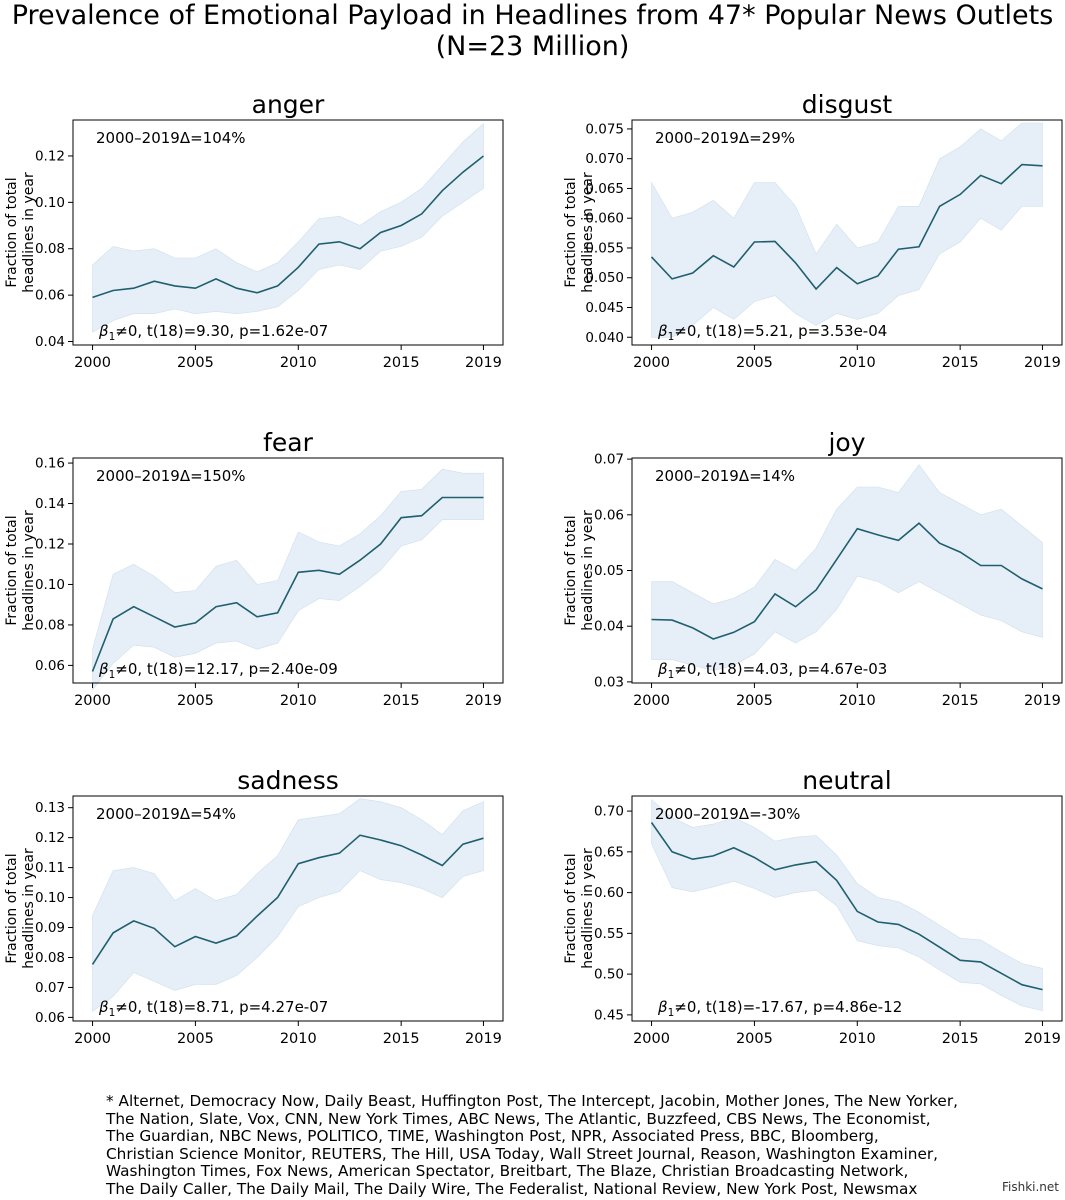 This screenshot has height=1200, width=1065. Describe the element at coordinates (604, 129) in the screenshot. I see `y-tick-label: 0.075` at that location.